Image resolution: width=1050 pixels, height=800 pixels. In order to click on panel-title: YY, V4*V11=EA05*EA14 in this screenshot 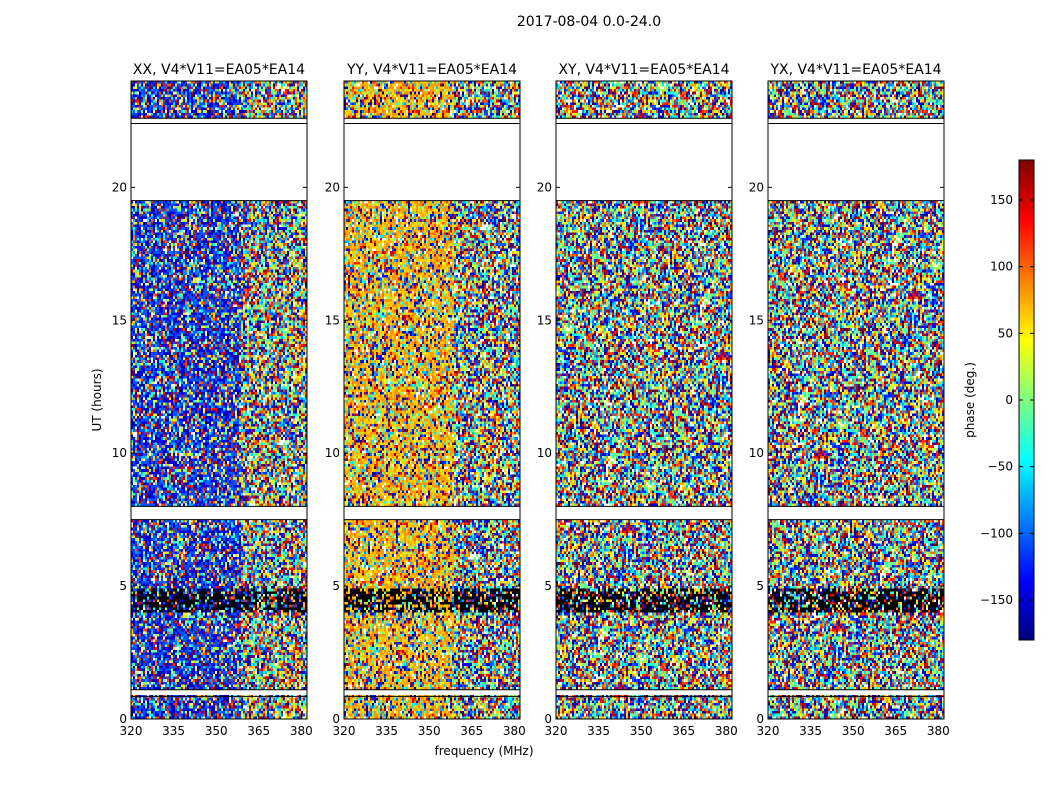, I will do `click(431, 70)`.